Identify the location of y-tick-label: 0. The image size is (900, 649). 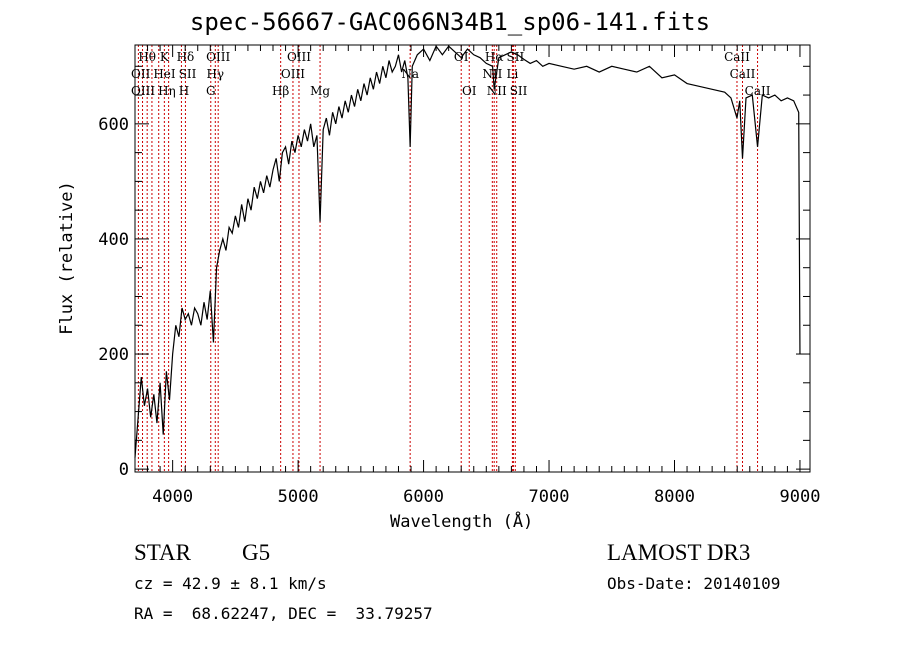
(124, 470).